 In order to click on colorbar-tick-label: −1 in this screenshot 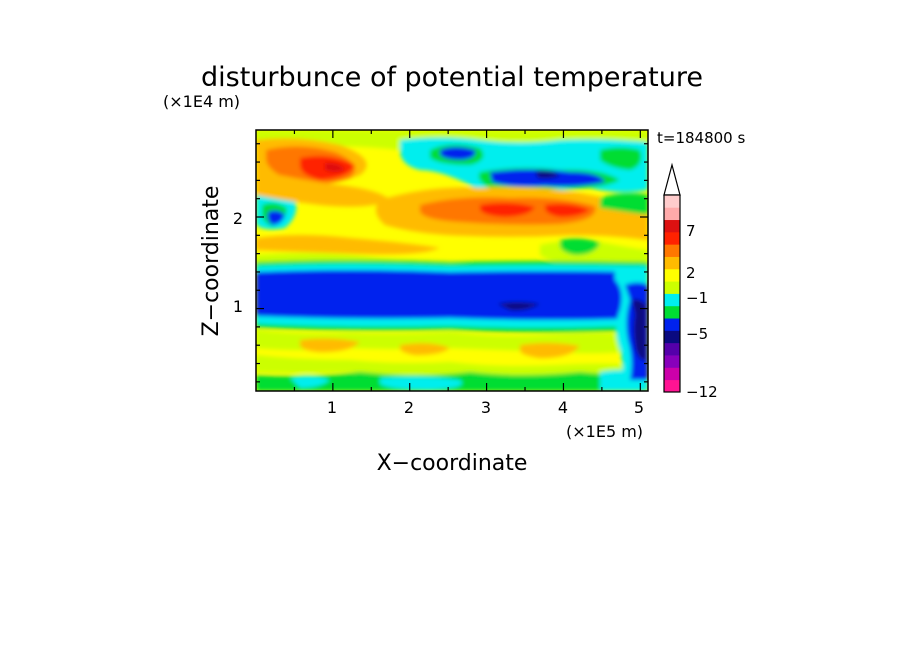, I will do `click(697, 298)`.